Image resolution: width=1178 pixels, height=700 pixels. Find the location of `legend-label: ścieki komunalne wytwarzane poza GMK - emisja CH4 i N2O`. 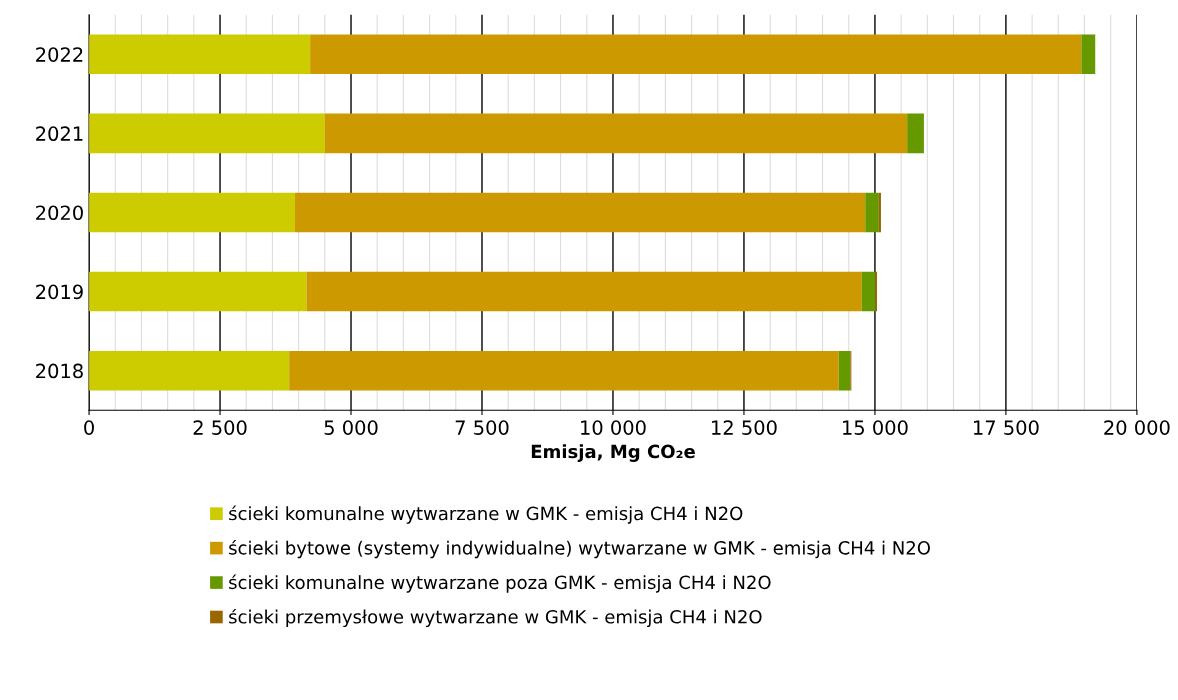

legend-label: ścieki komunalne wytwarzane poza GMK - emisja CH4 i N2O is located at coordinates (500, 583).